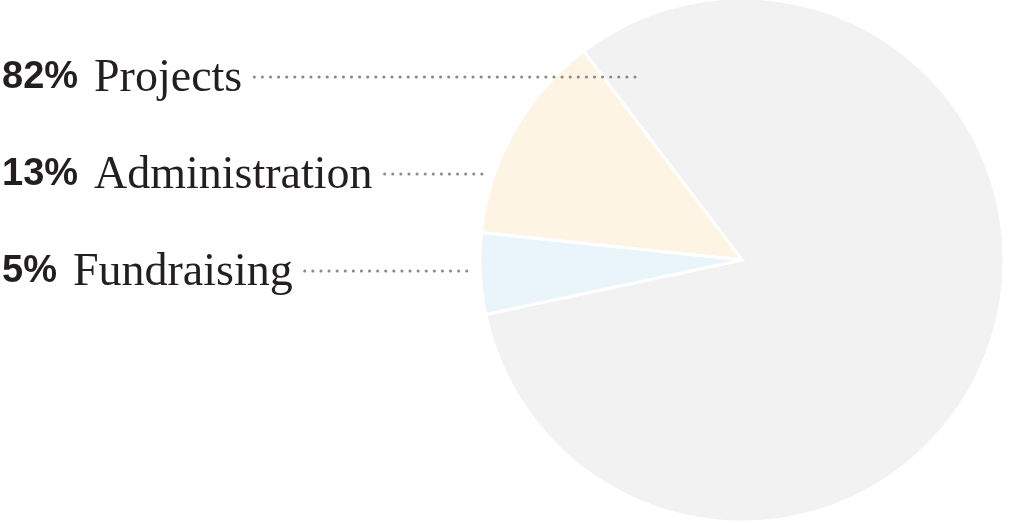 This screenshot has height=524, width=1024. I want to click on data-label: 82%, so click(40, 75).